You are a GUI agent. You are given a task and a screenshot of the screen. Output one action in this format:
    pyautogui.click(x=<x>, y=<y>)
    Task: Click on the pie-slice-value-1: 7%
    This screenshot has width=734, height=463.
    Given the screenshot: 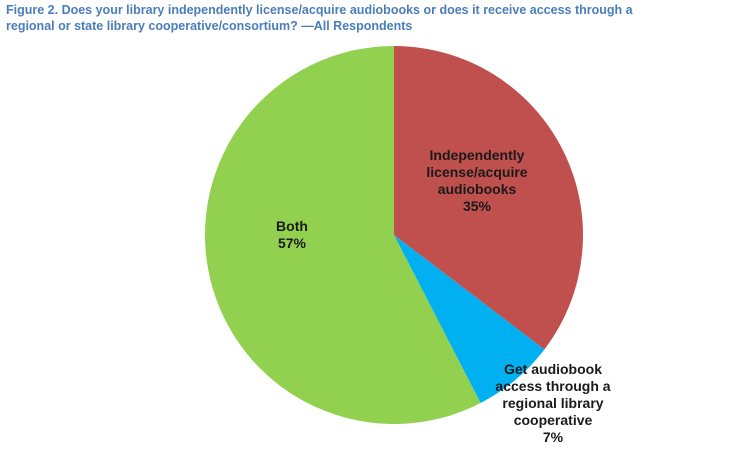 What is the action you would take?
    pyautogui.click(x=553, y=437)
    